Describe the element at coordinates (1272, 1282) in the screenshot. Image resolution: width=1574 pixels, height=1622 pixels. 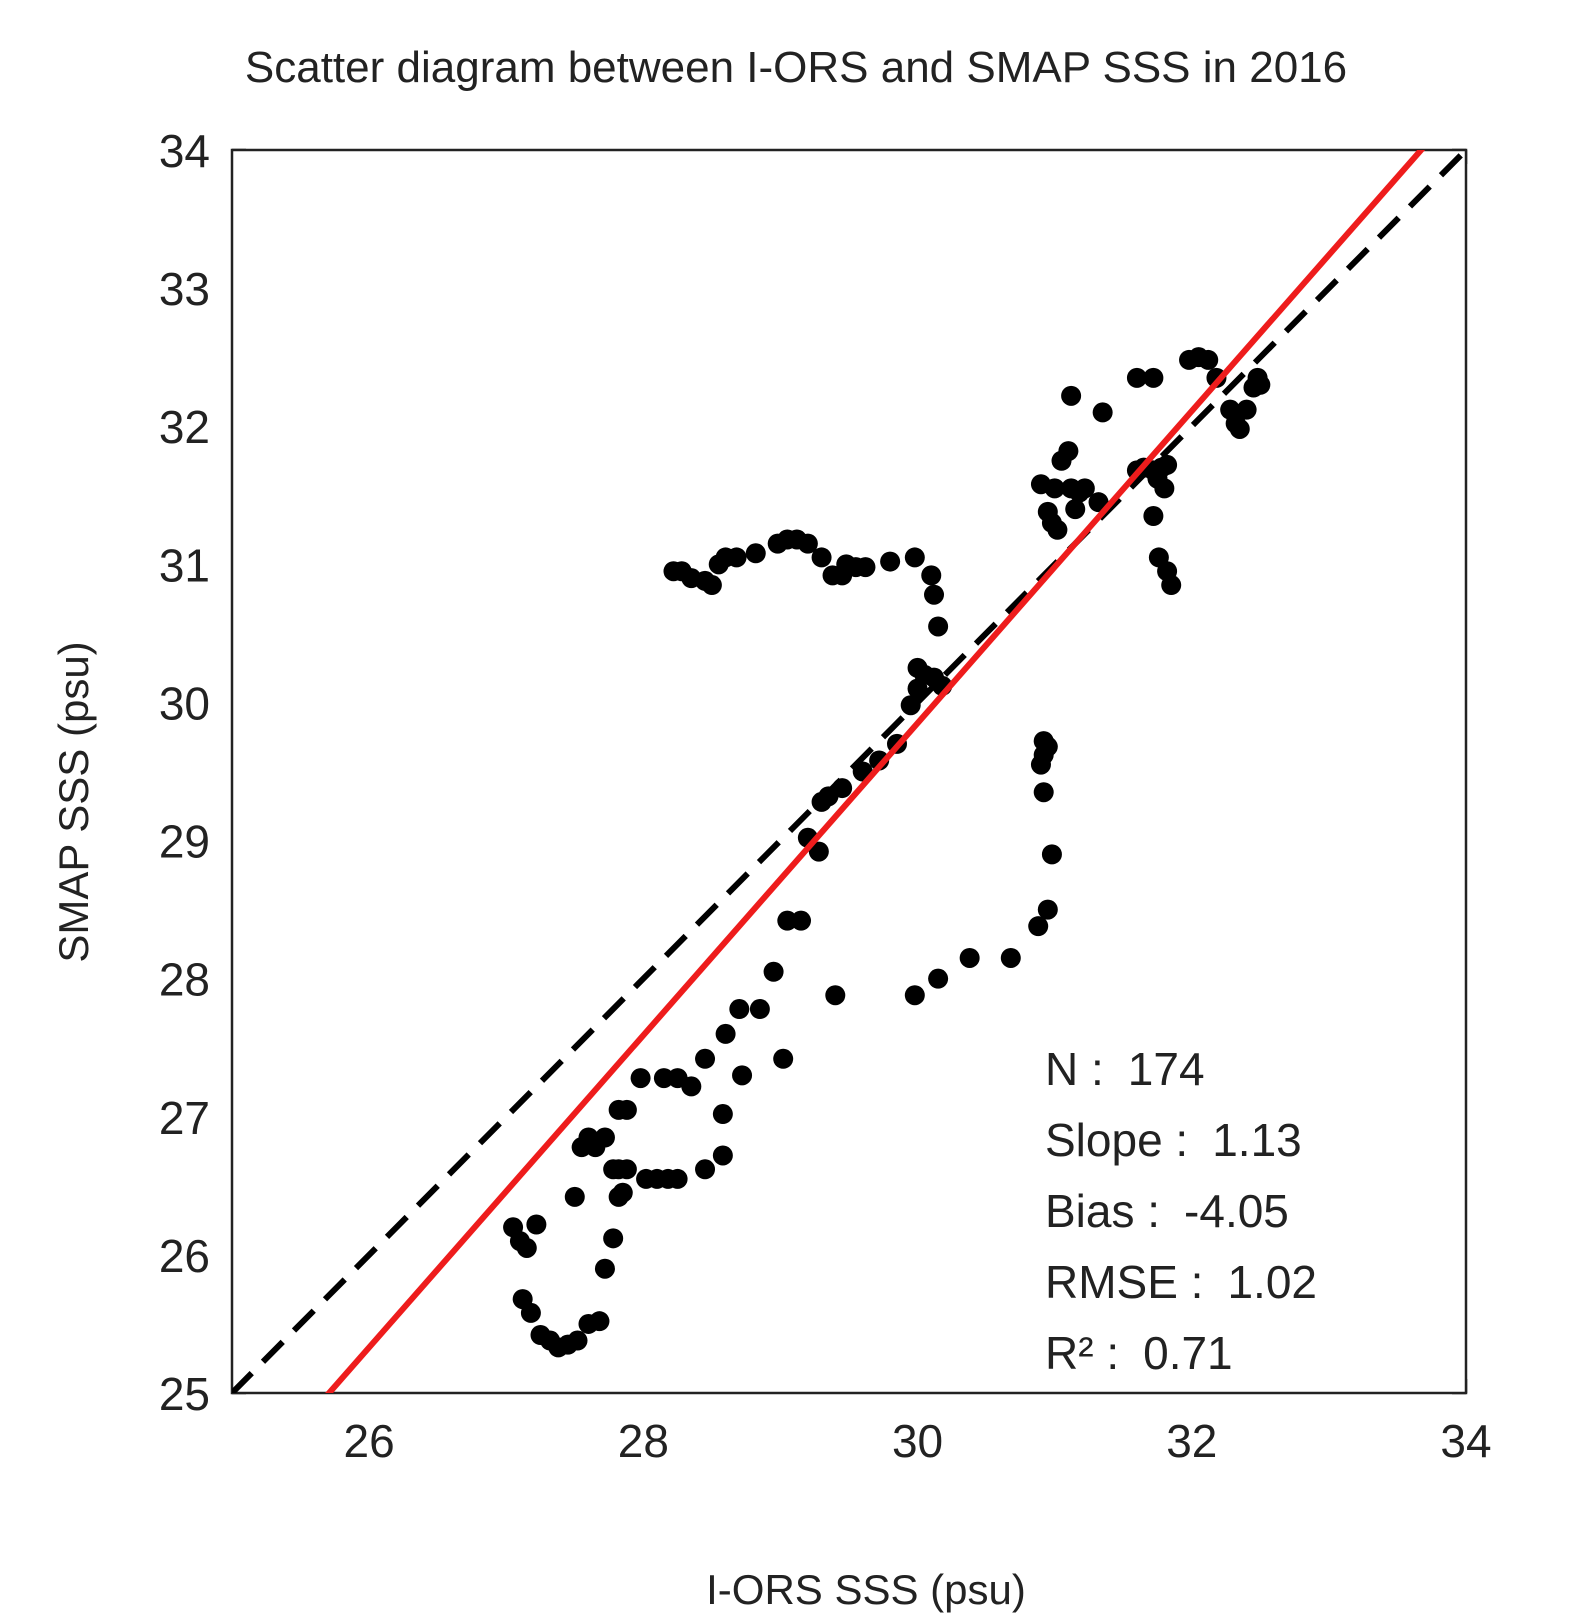
I see `stat-value: 1.02` at that location.